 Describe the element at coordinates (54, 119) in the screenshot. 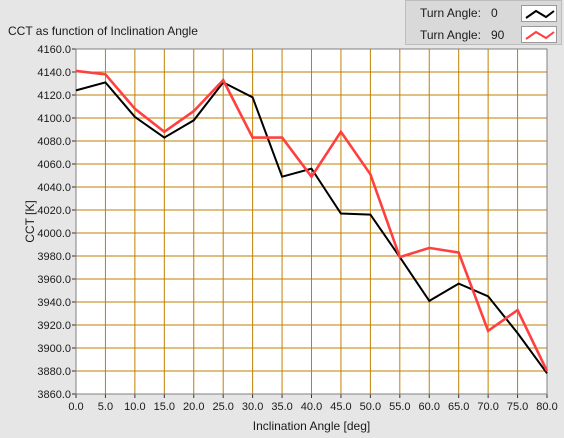

I see `y-tick-label: 4100.0` at that location.